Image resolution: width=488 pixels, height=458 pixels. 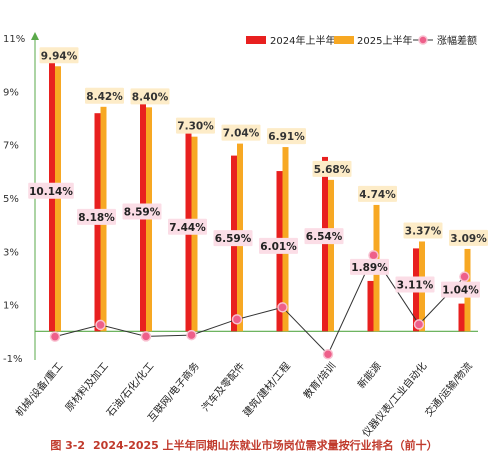 I want to click on data-label-2025: 7.30%, so click(x=195, y=127).